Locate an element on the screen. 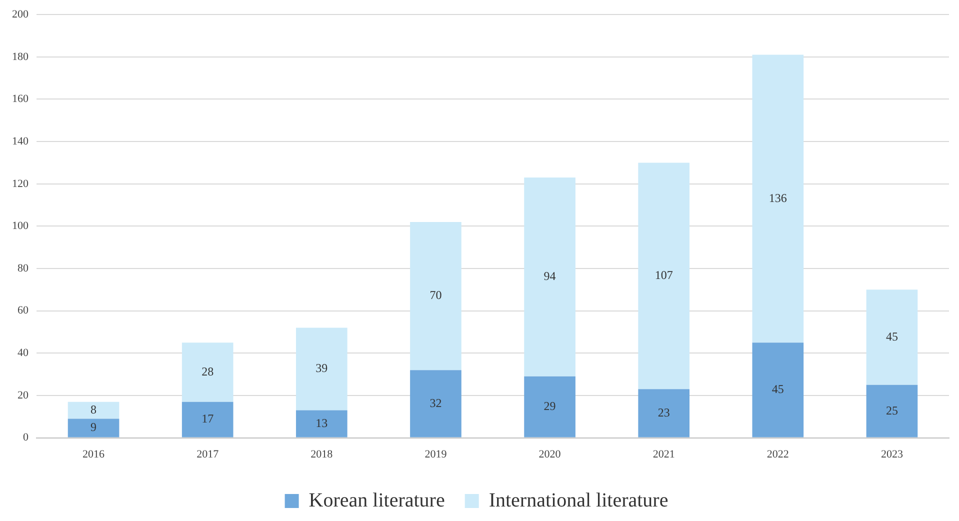 This screenshot has width=959, height=521. legend-label: Korean literature is located at coordinates (376, 500).